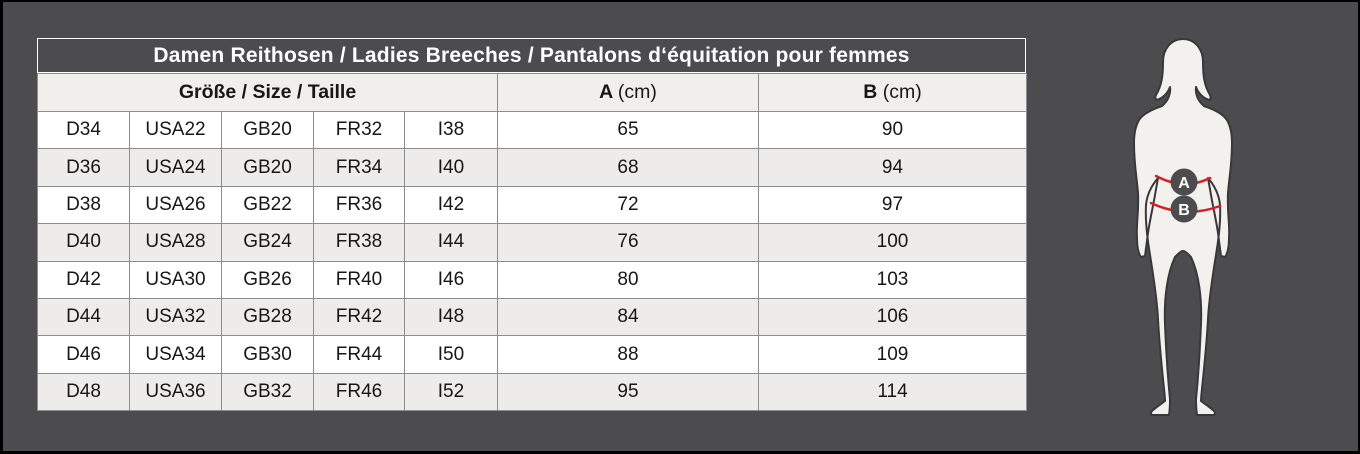 The image size is (1360, 454). I want to click on b-value-cell: 103, so click(892, 279).